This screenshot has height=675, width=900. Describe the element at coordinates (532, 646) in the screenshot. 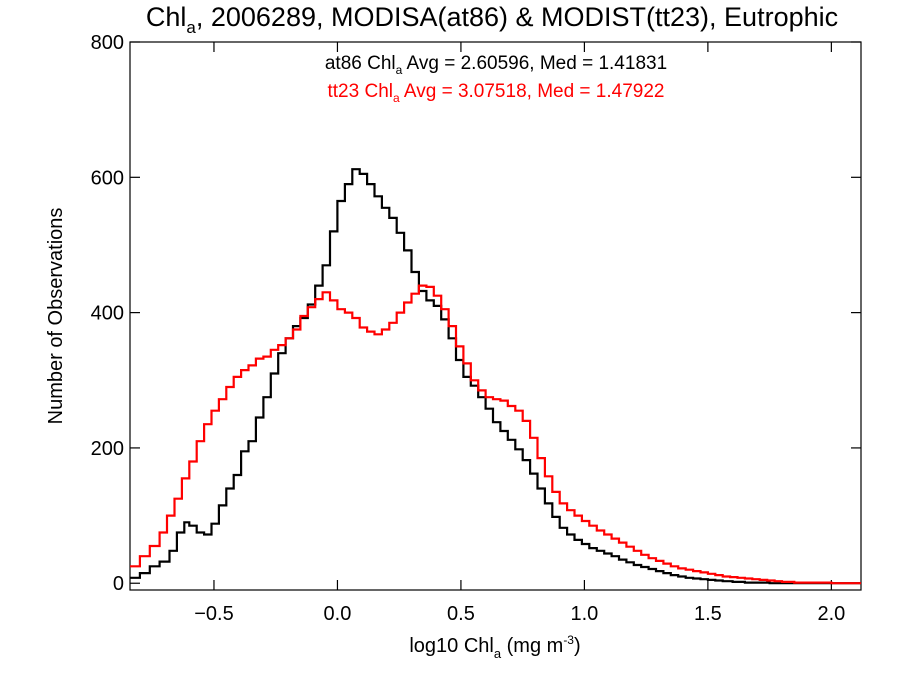

I see `x-axis-label-mid: (mg m` at that location.